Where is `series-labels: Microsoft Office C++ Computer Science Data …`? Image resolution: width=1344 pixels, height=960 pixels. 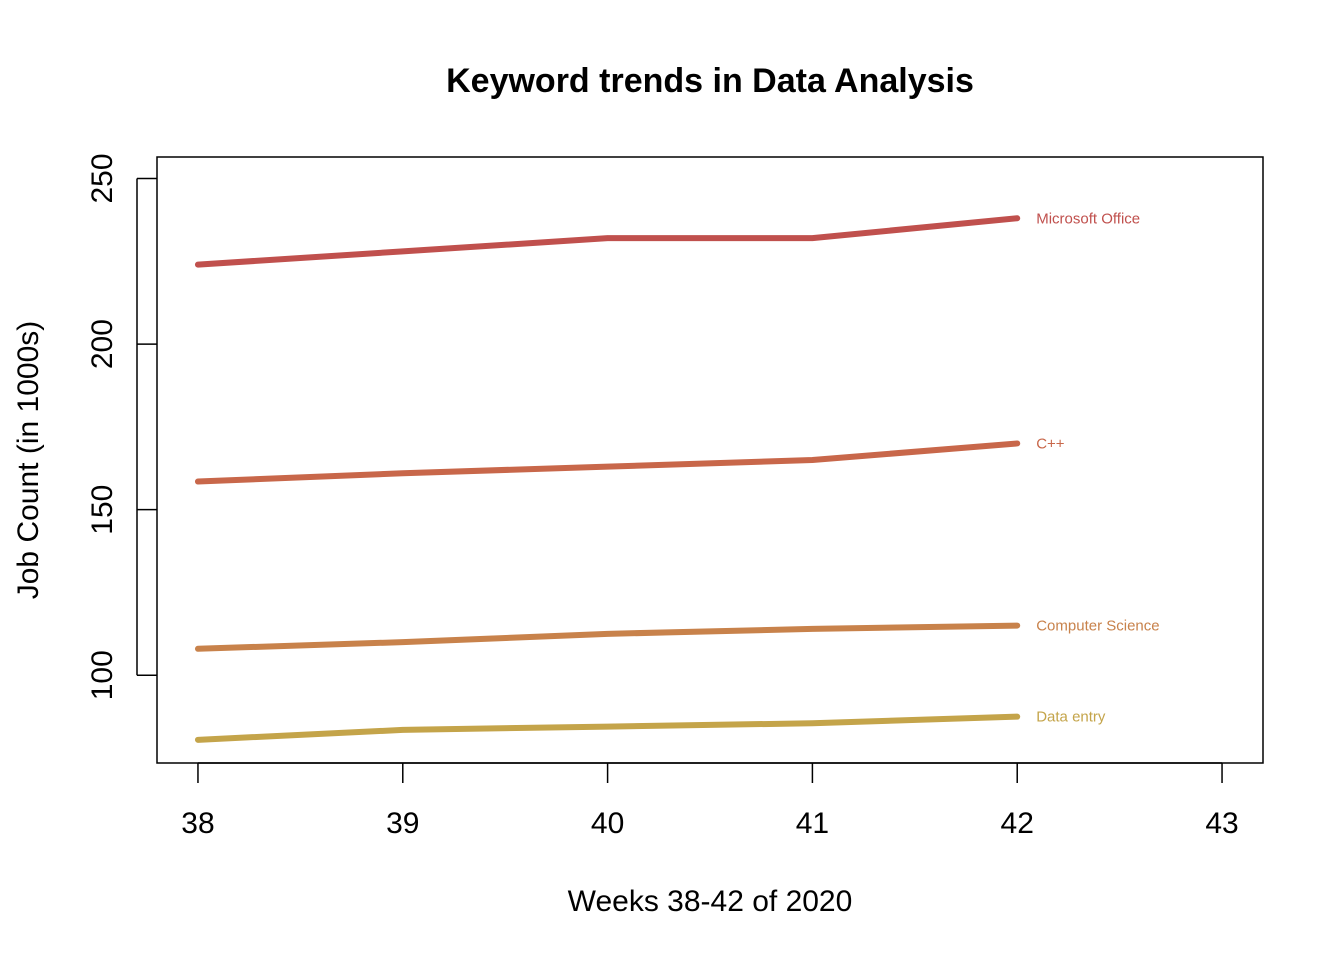
series-labels: Microsoft Office C++ Computer Science Data … is located at coordinates (1097, 467).